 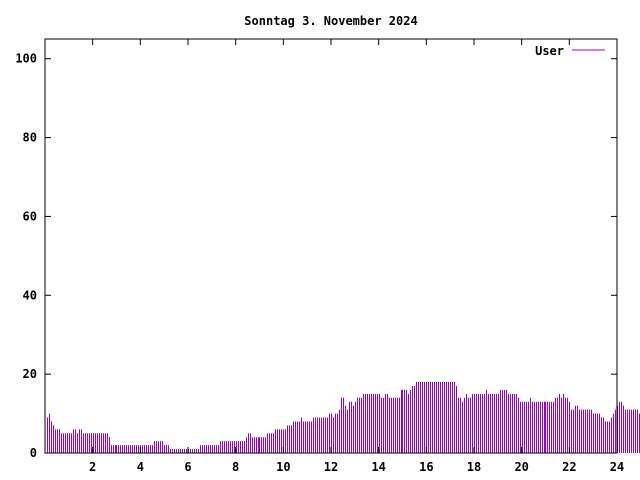 I want to click on x-tick-label: 20, so click(x=521, y=467).